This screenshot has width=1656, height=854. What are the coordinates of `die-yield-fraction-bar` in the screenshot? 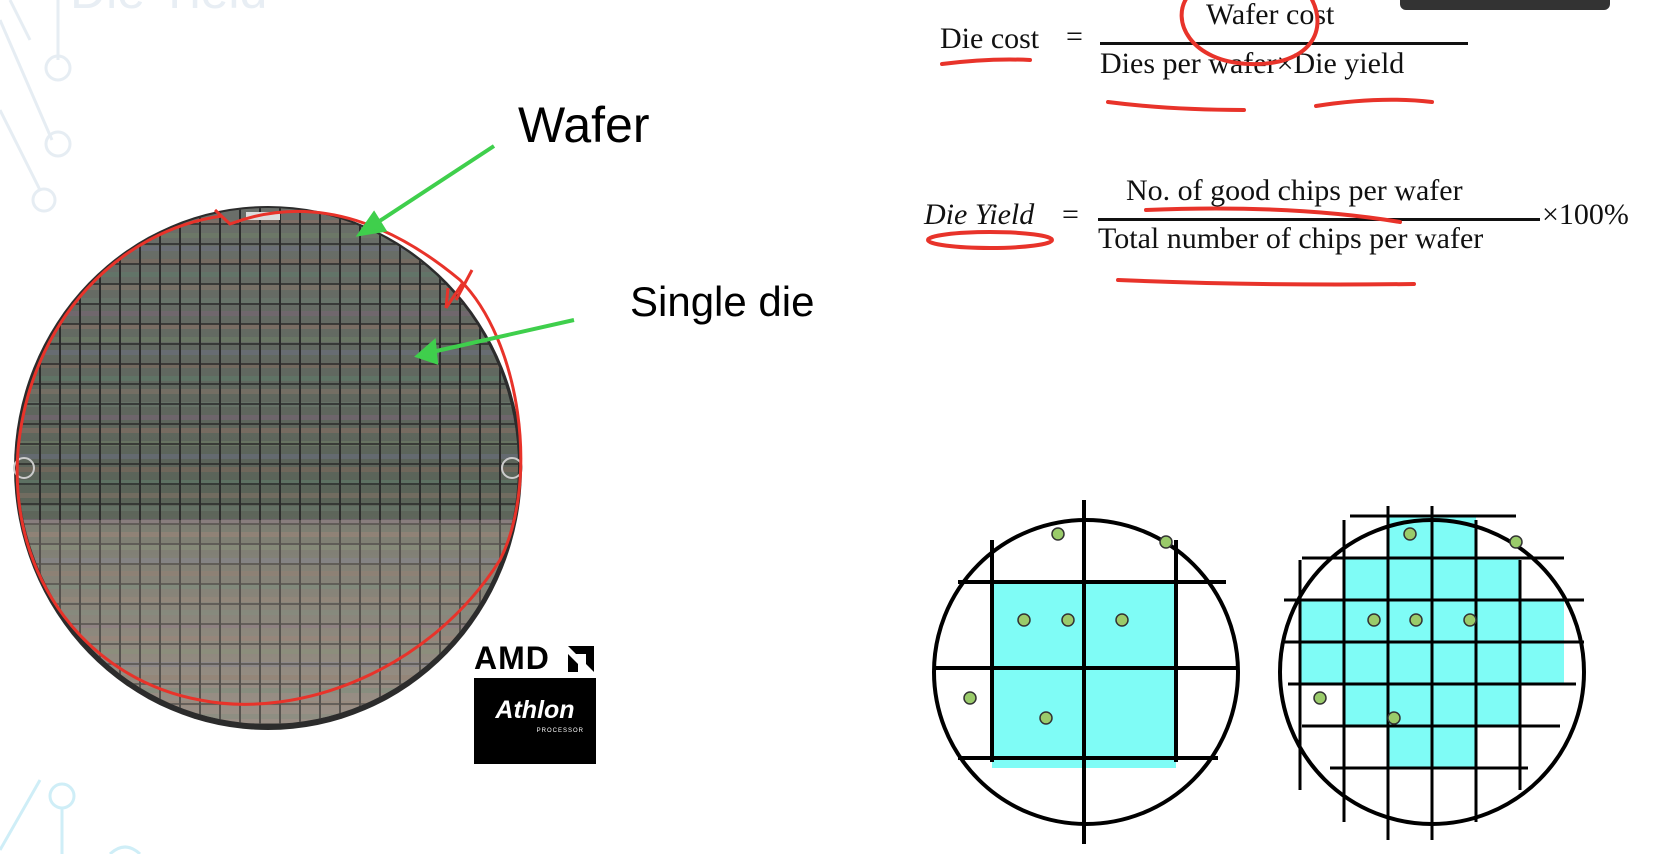 It's located at (1319, 219).